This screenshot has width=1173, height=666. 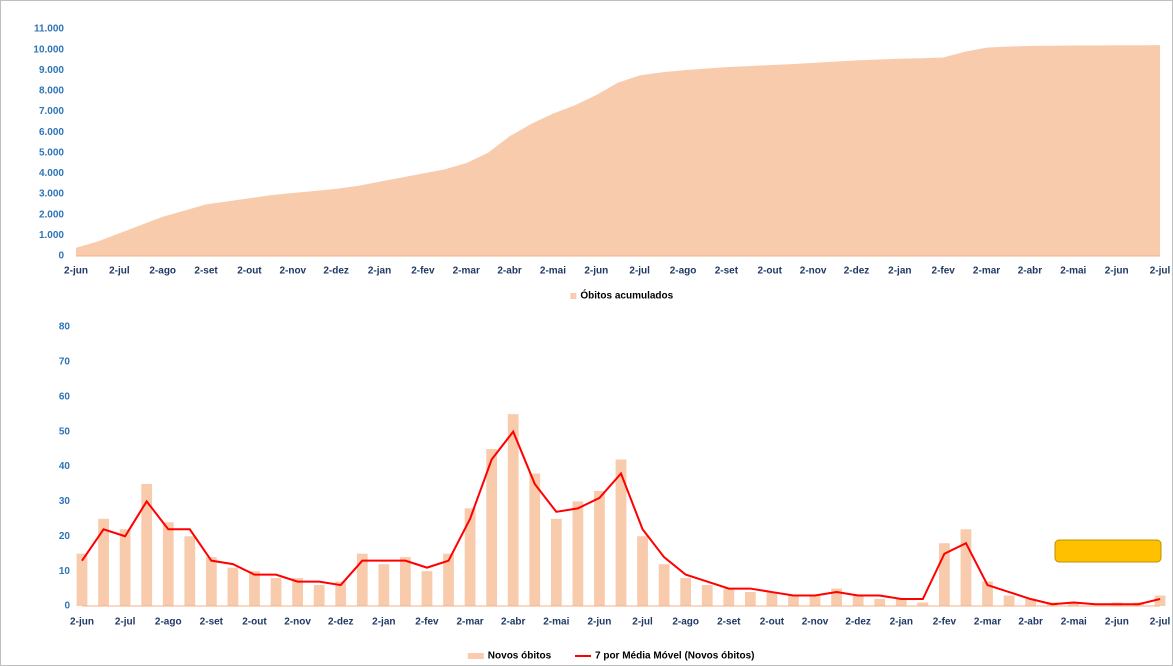 What do you see at coordinates (65, 327) in the screenshot?
I see `y-tick-label: 80` at bounding box center [65, 327].